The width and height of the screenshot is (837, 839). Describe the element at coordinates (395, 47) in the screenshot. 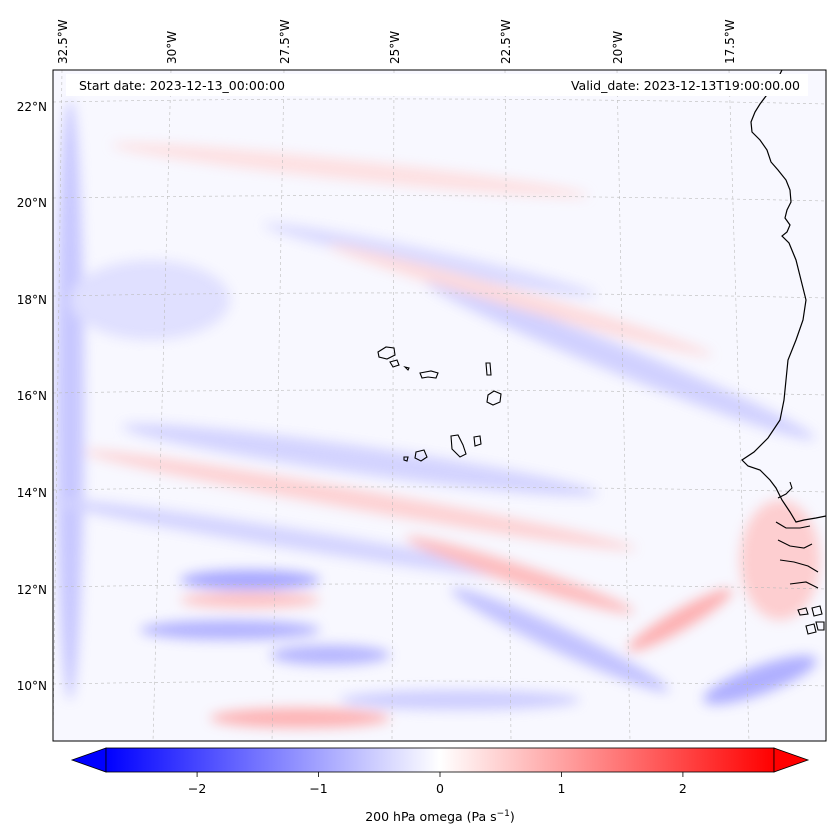

I see `lon-label-4: 25°W` at that location.